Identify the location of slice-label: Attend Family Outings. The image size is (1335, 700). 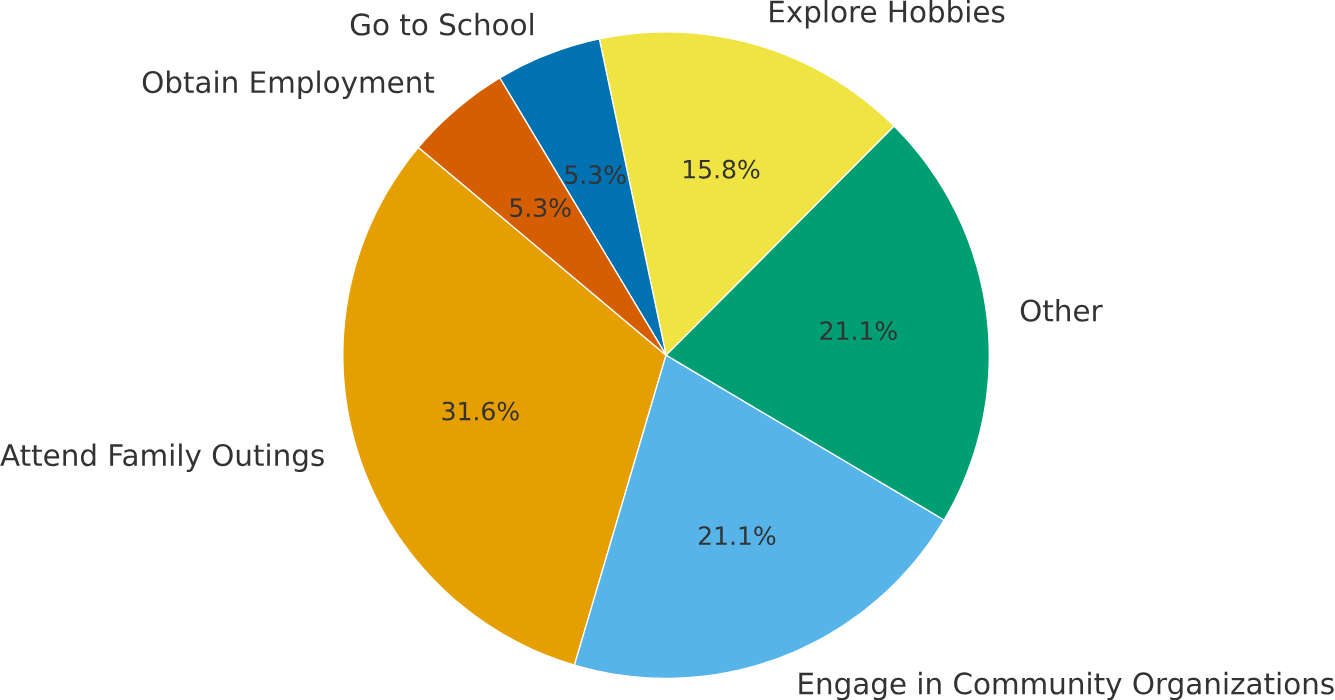
(162, 457).